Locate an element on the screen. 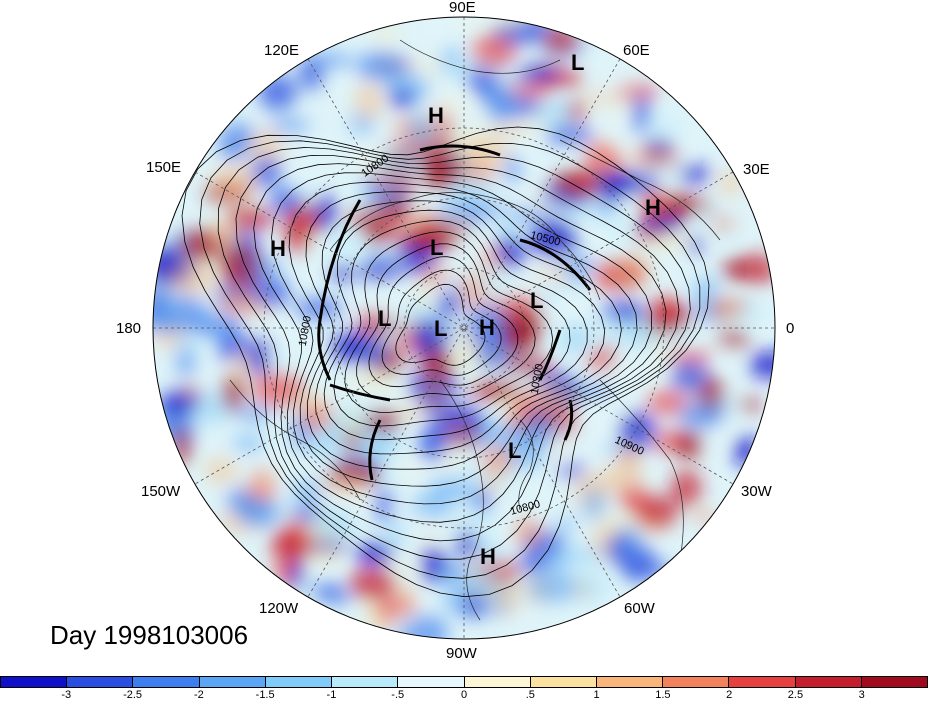 This screenshot has width=928, height=702. colorbar-tick-label: -1.5 is located at coordinates (265, 695).